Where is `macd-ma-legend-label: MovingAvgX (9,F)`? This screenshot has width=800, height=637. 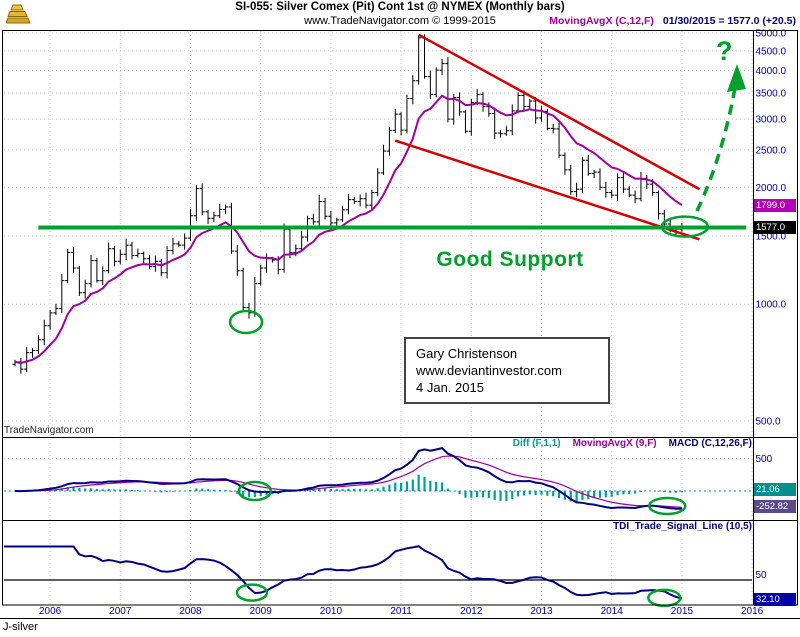
macd-ma-legend-label: MovingAvgX (9,F) is located at coordinates (614, 443).